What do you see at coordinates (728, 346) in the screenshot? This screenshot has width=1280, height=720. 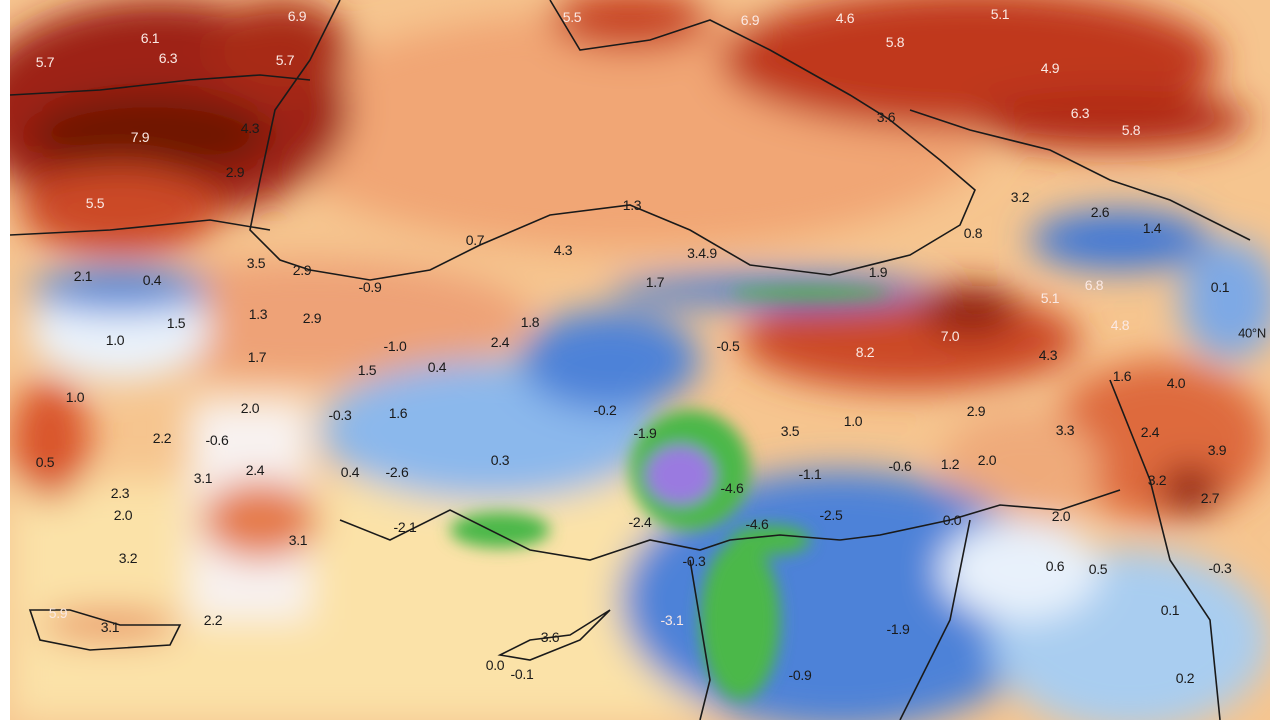 I see `anomaly-value-label: -0.5` at bounding box center [728, 346].